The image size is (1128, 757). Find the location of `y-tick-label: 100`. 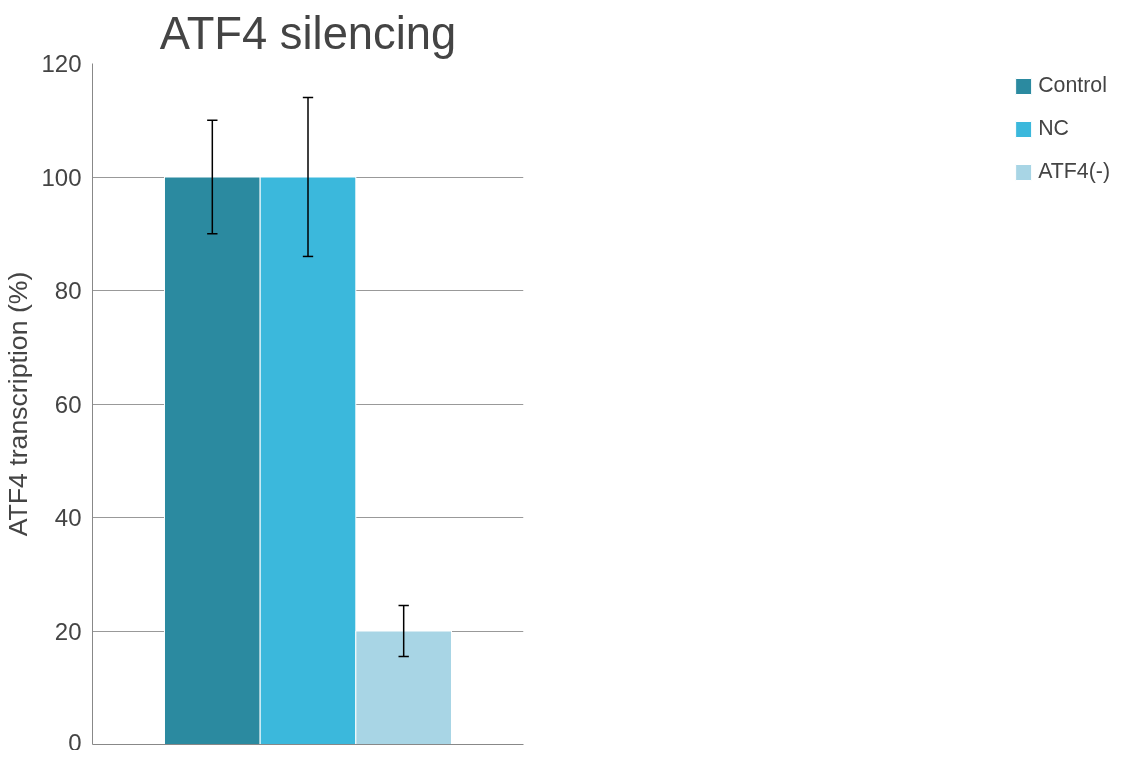

y-tick-label: 100 is located at coordinates (61, 177).